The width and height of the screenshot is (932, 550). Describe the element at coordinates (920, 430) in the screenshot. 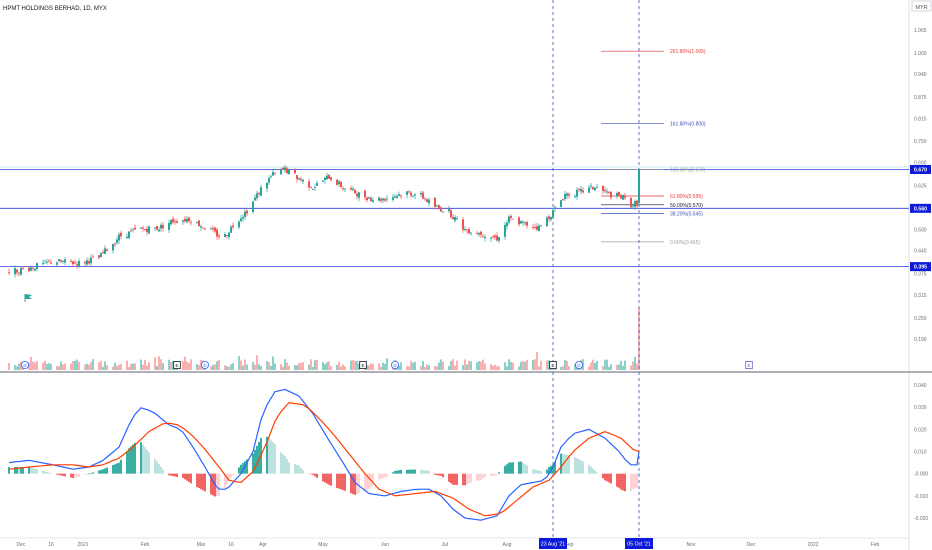

I see `macd-tick-label: 0.020` at that location.